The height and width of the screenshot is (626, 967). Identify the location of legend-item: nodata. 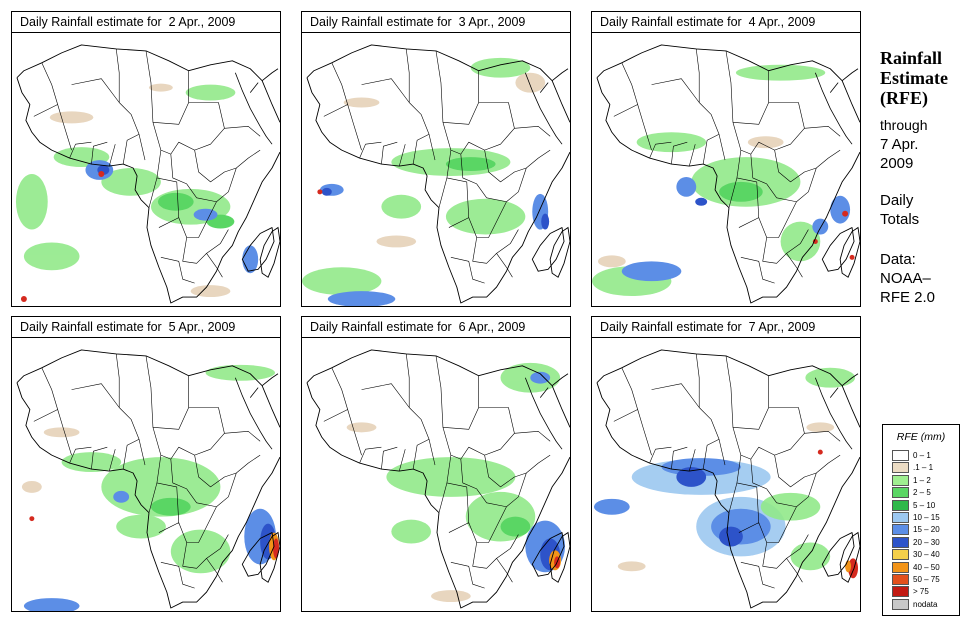
(925, 604).